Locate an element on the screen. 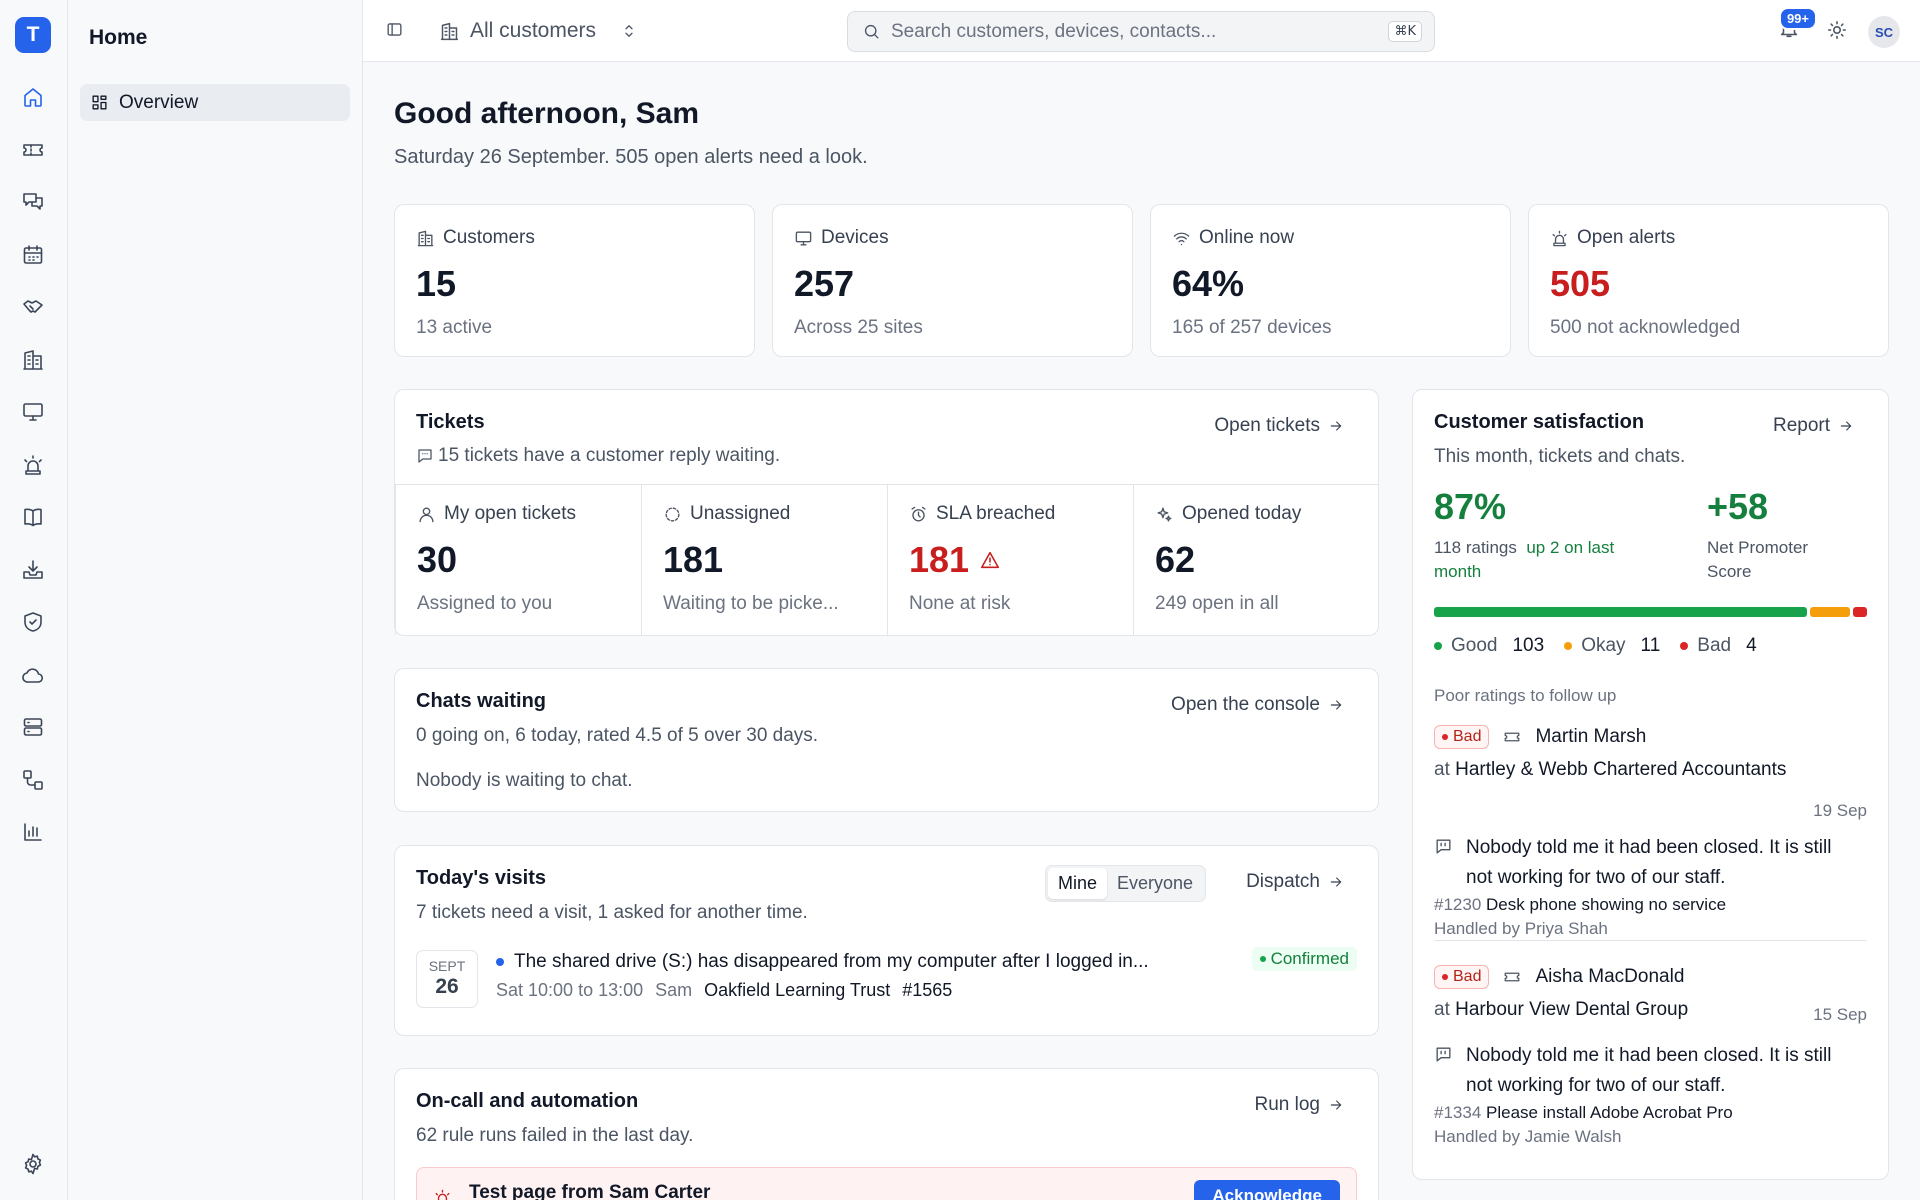 The image size is (1920, 1200). open-console-link: Open the console is located at coordinates (1257, 705).